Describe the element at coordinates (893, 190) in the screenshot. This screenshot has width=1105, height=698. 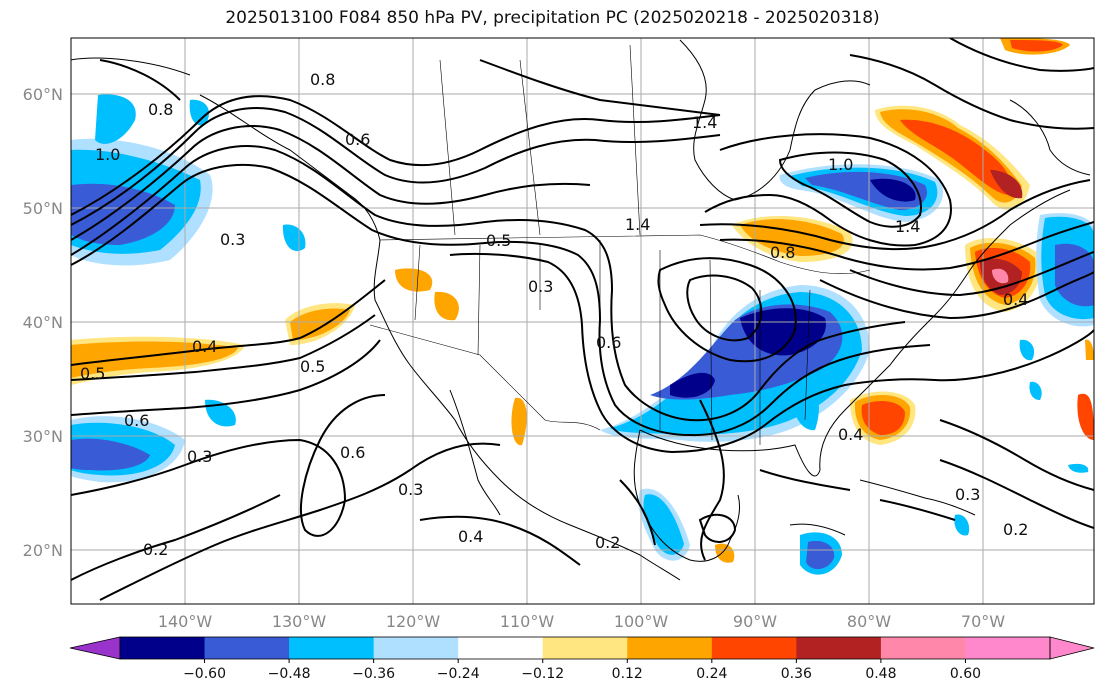
I see `neg-anomaly-canada-inner` at that location.